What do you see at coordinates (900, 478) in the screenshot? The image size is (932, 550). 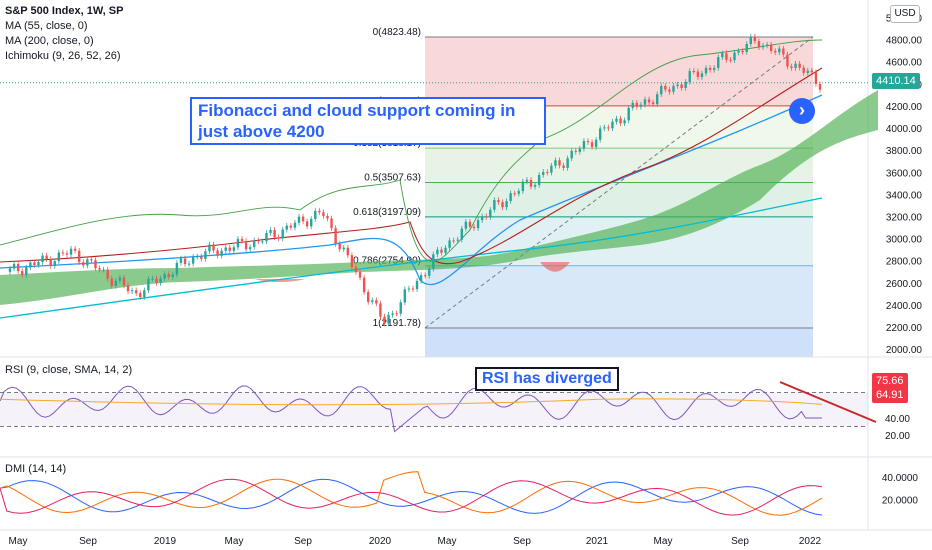 I see `dmi-tick-label: 40.0000` at bounding box center [900, 478].